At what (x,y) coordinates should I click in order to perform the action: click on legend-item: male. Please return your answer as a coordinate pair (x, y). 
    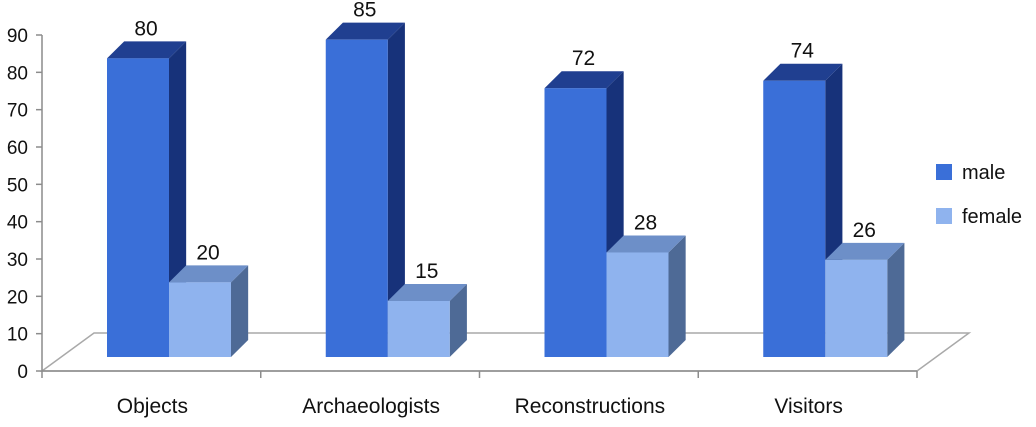
    Looking at the image, I should click on (970, 173).